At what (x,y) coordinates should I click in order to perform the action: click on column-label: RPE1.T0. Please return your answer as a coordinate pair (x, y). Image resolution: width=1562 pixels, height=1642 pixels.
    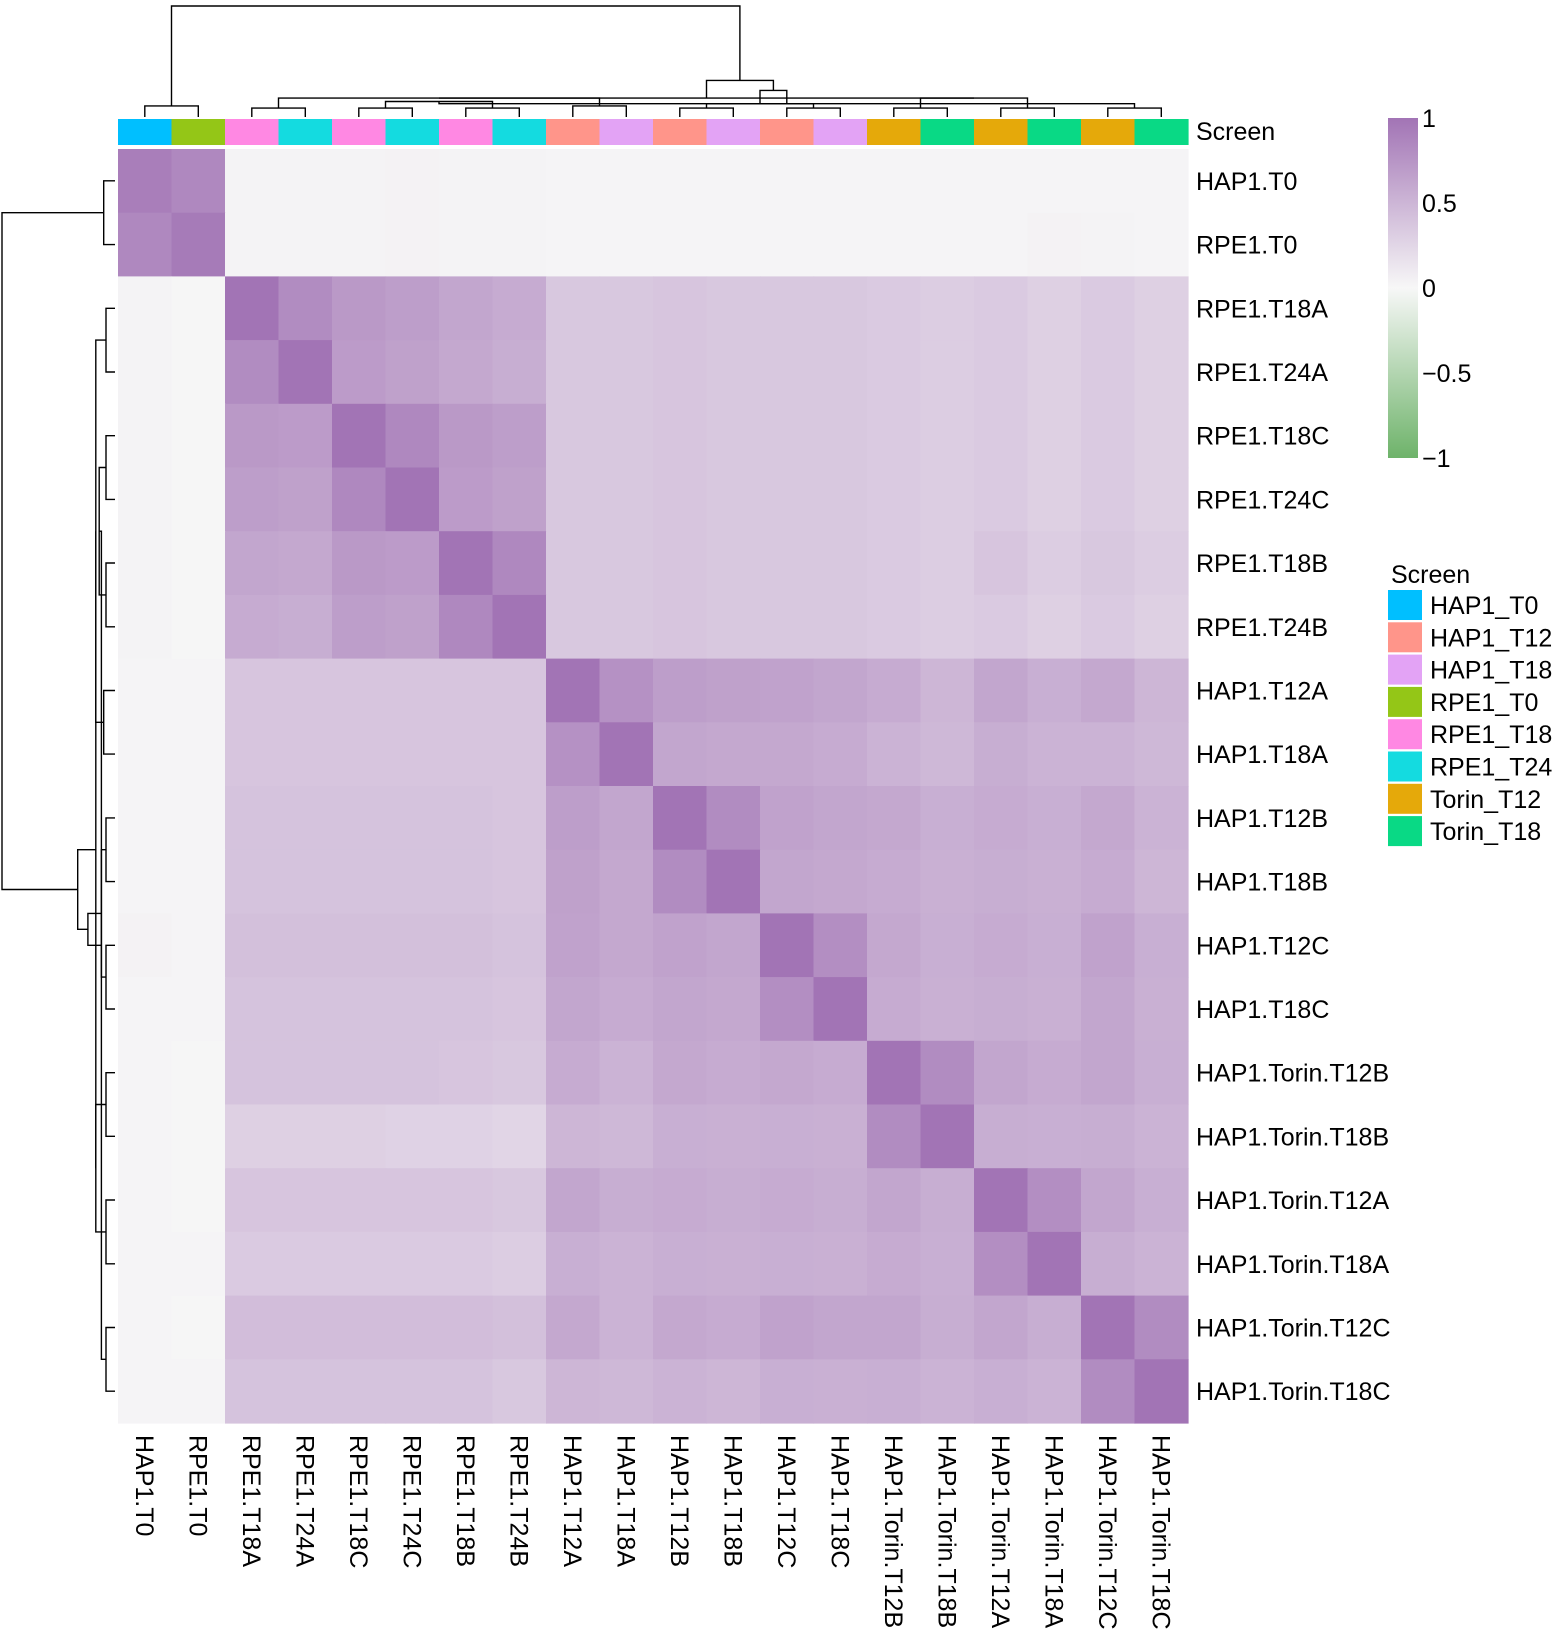
    Looking at the image, I should click on (197, 1485).